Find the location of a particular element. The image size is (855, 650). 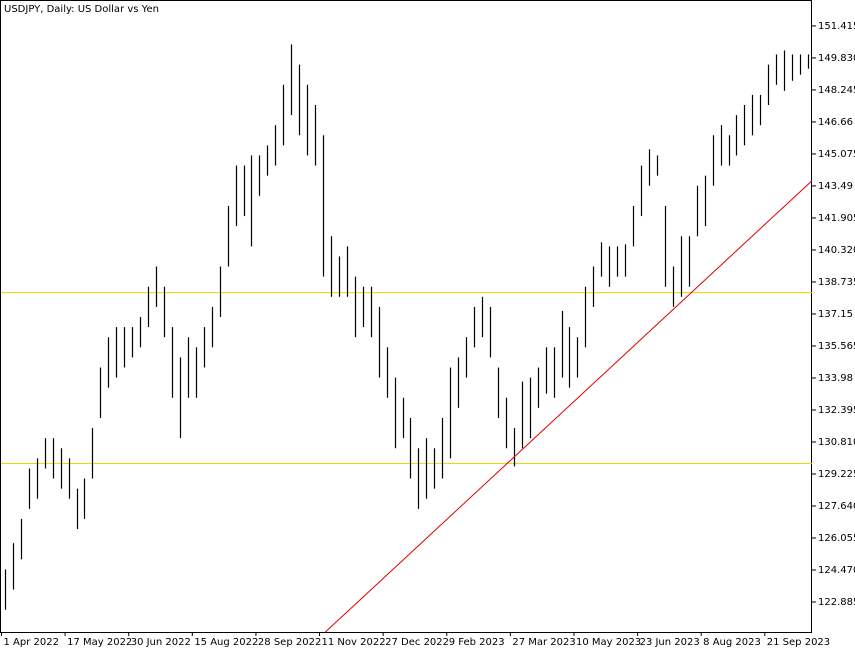

x-tick-label: 23 Jun 2023 is located at coordinates (670, 642).